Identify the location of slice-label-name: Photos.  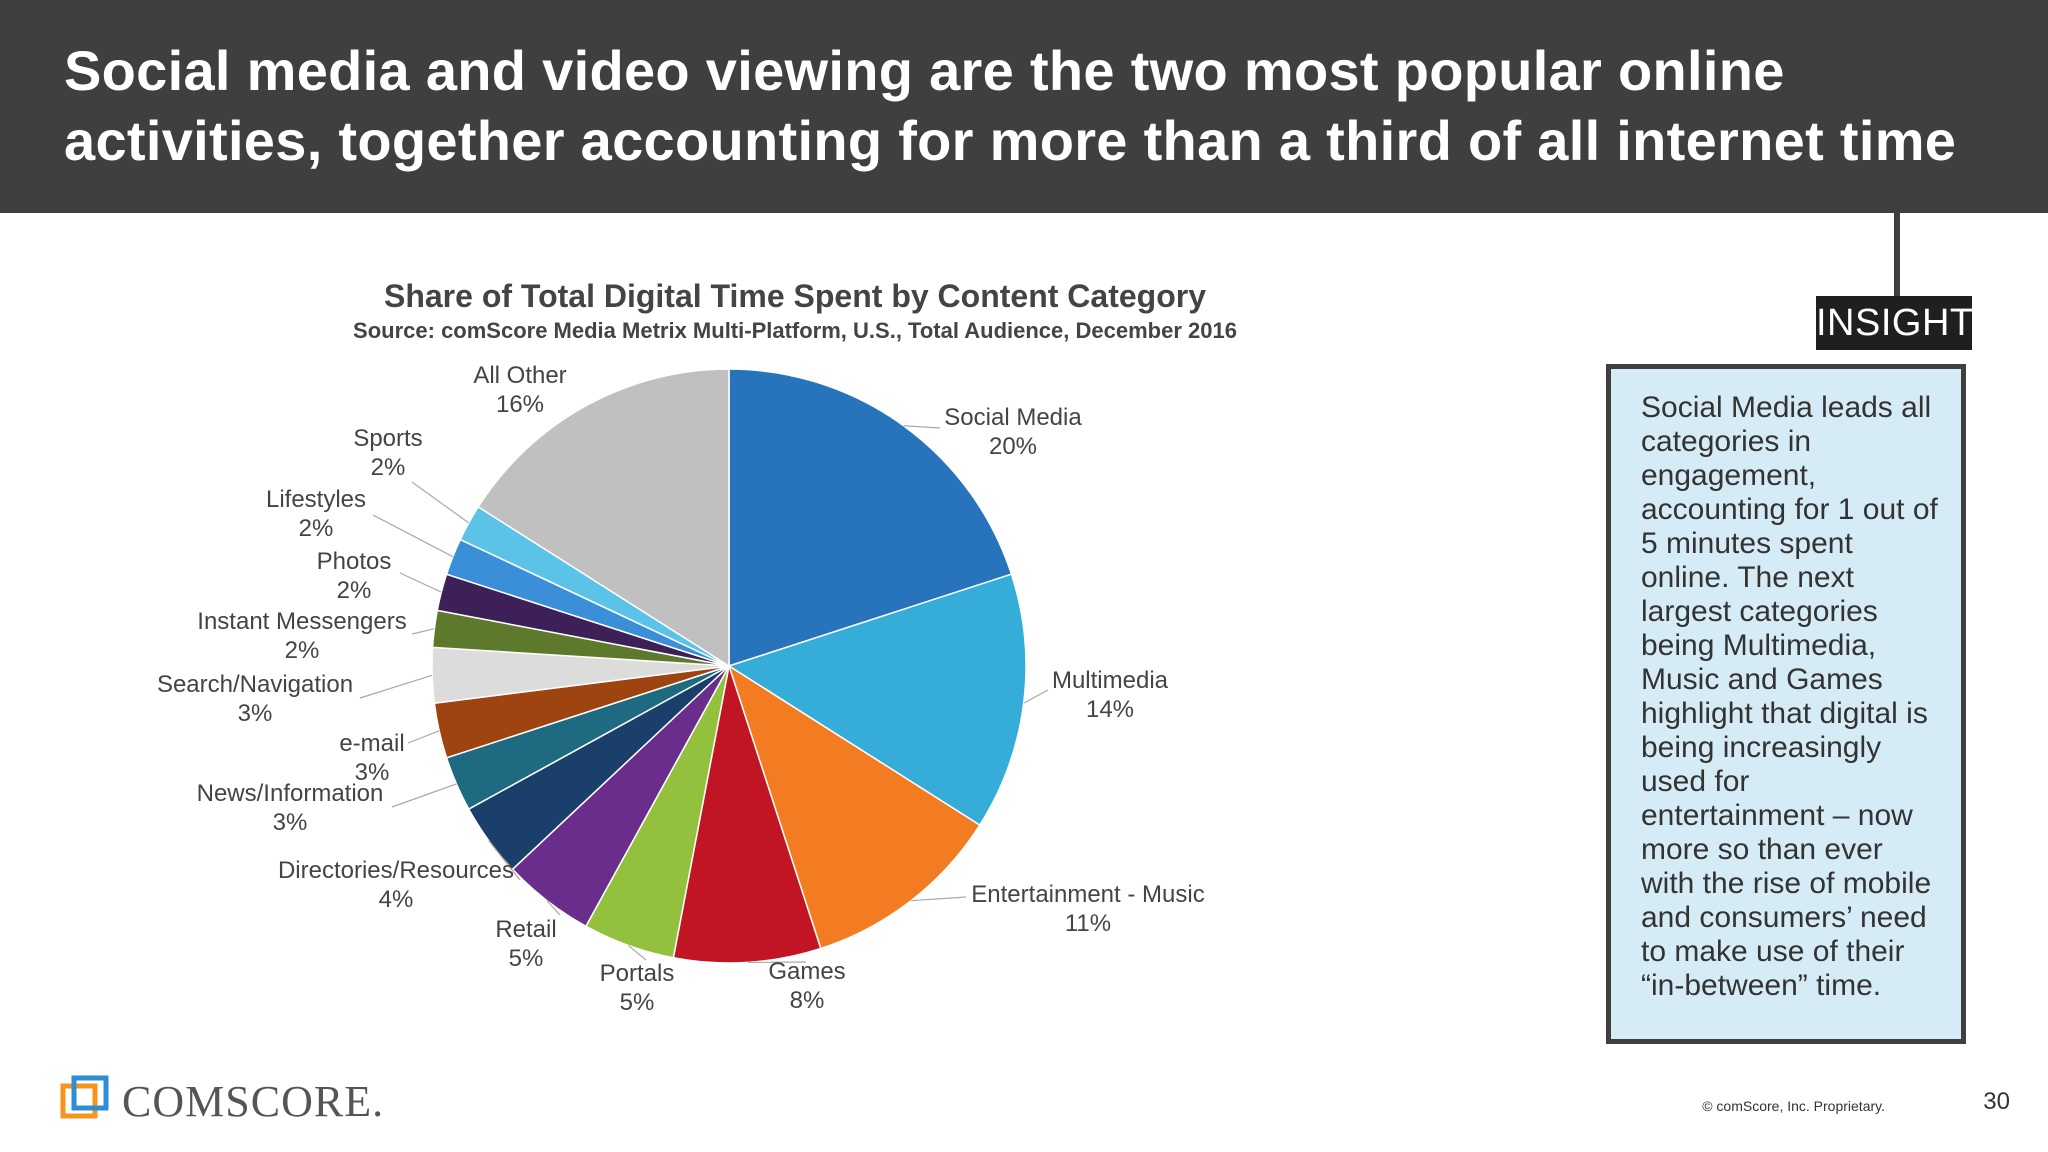
(354, 561).